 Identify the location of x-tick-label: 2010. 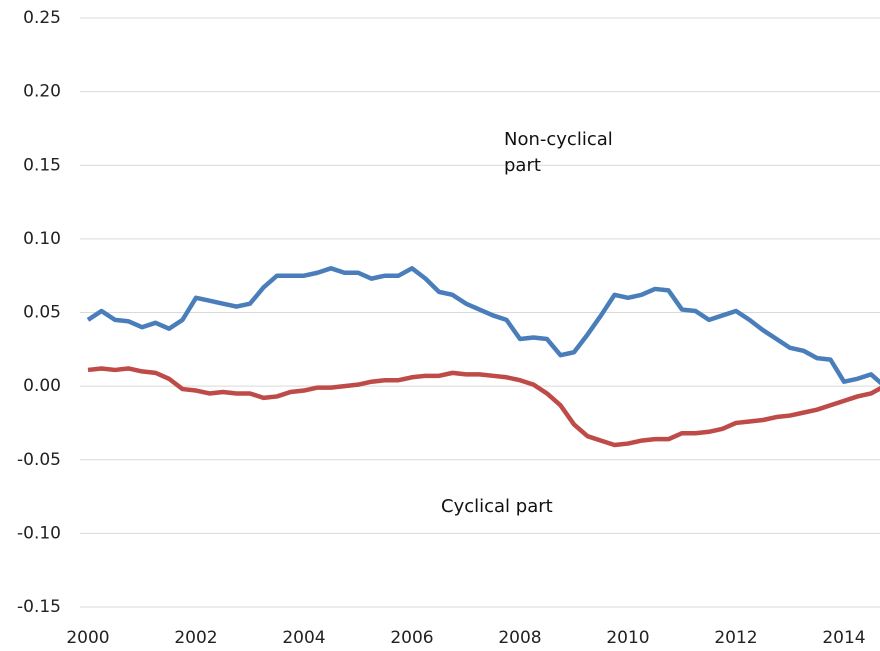
(627, 638).